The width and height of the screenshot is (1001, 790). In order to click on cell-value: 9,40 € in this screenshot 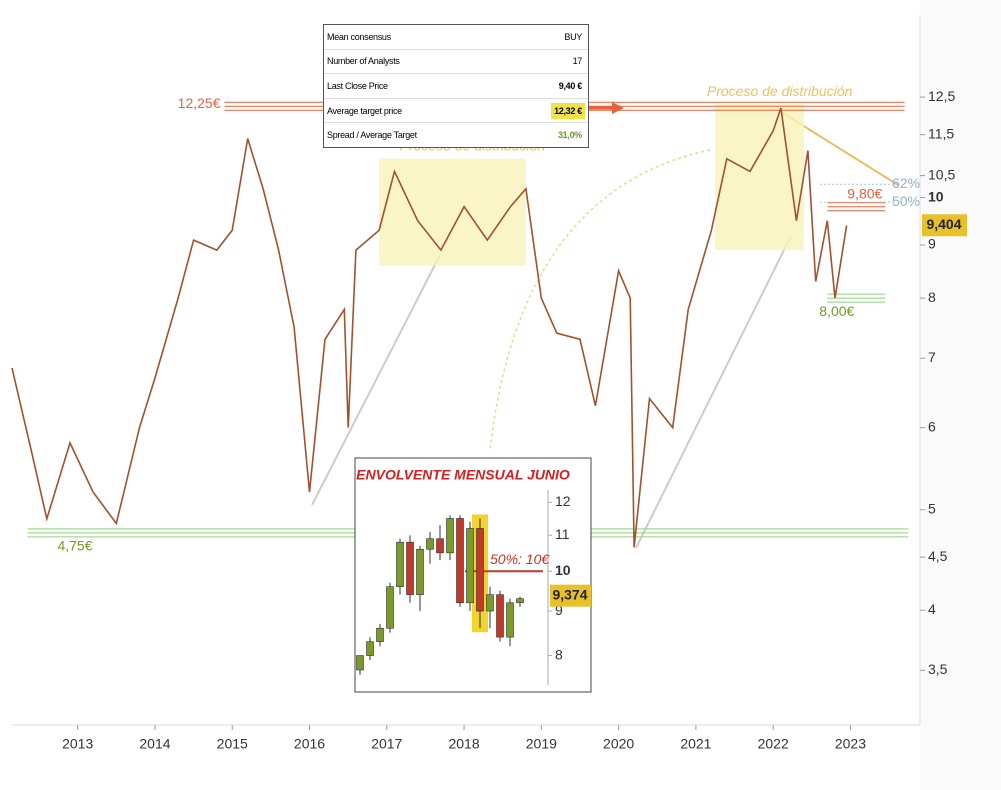, I will do `click(570, 85)`.